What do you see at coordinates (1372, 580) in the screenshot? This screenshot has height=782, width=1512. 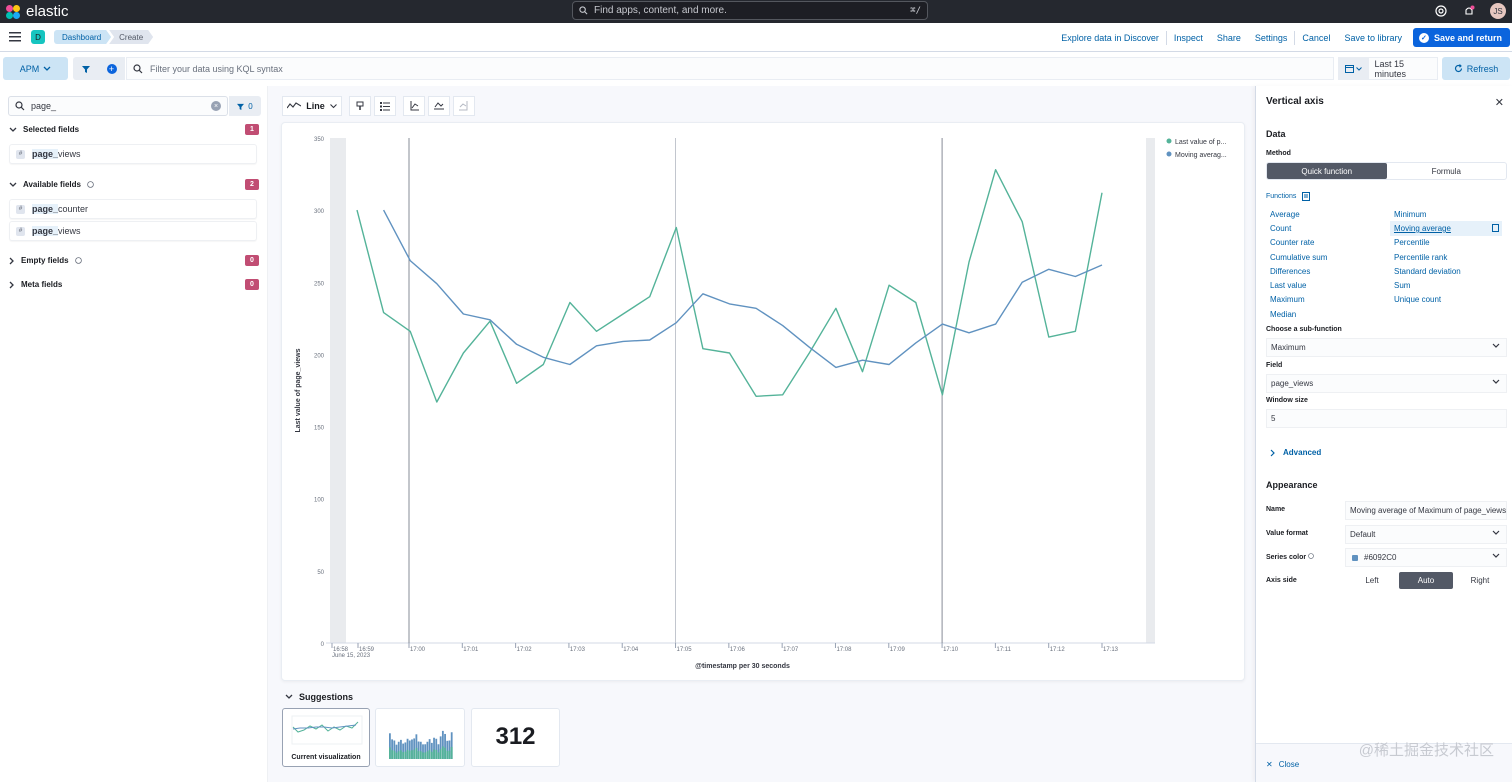 I see `axis-left-option: Left` at bounding box center [1372, 580].